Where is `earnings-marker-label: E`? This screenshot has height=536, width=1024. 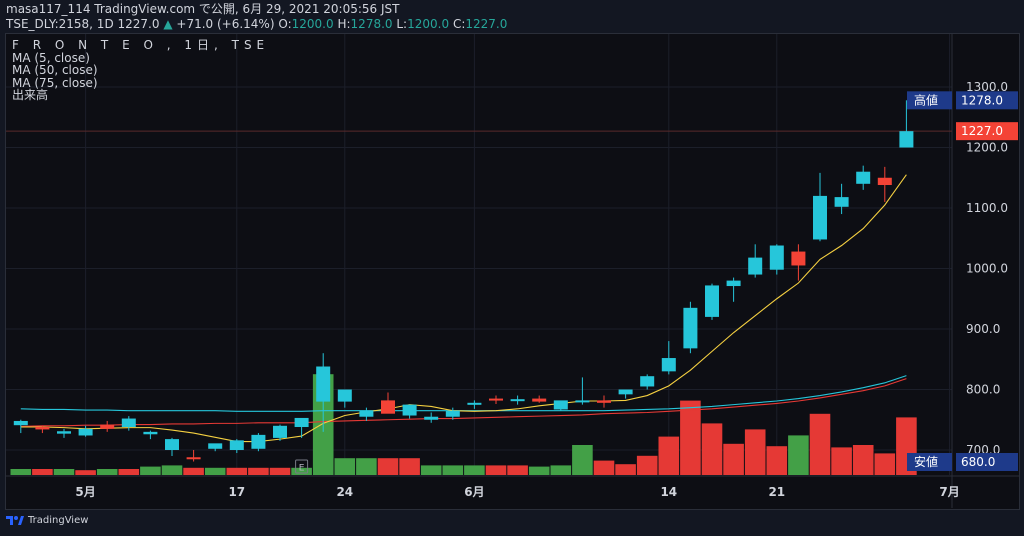
earnings-marker-label: E is located at coordinates (302, 469).